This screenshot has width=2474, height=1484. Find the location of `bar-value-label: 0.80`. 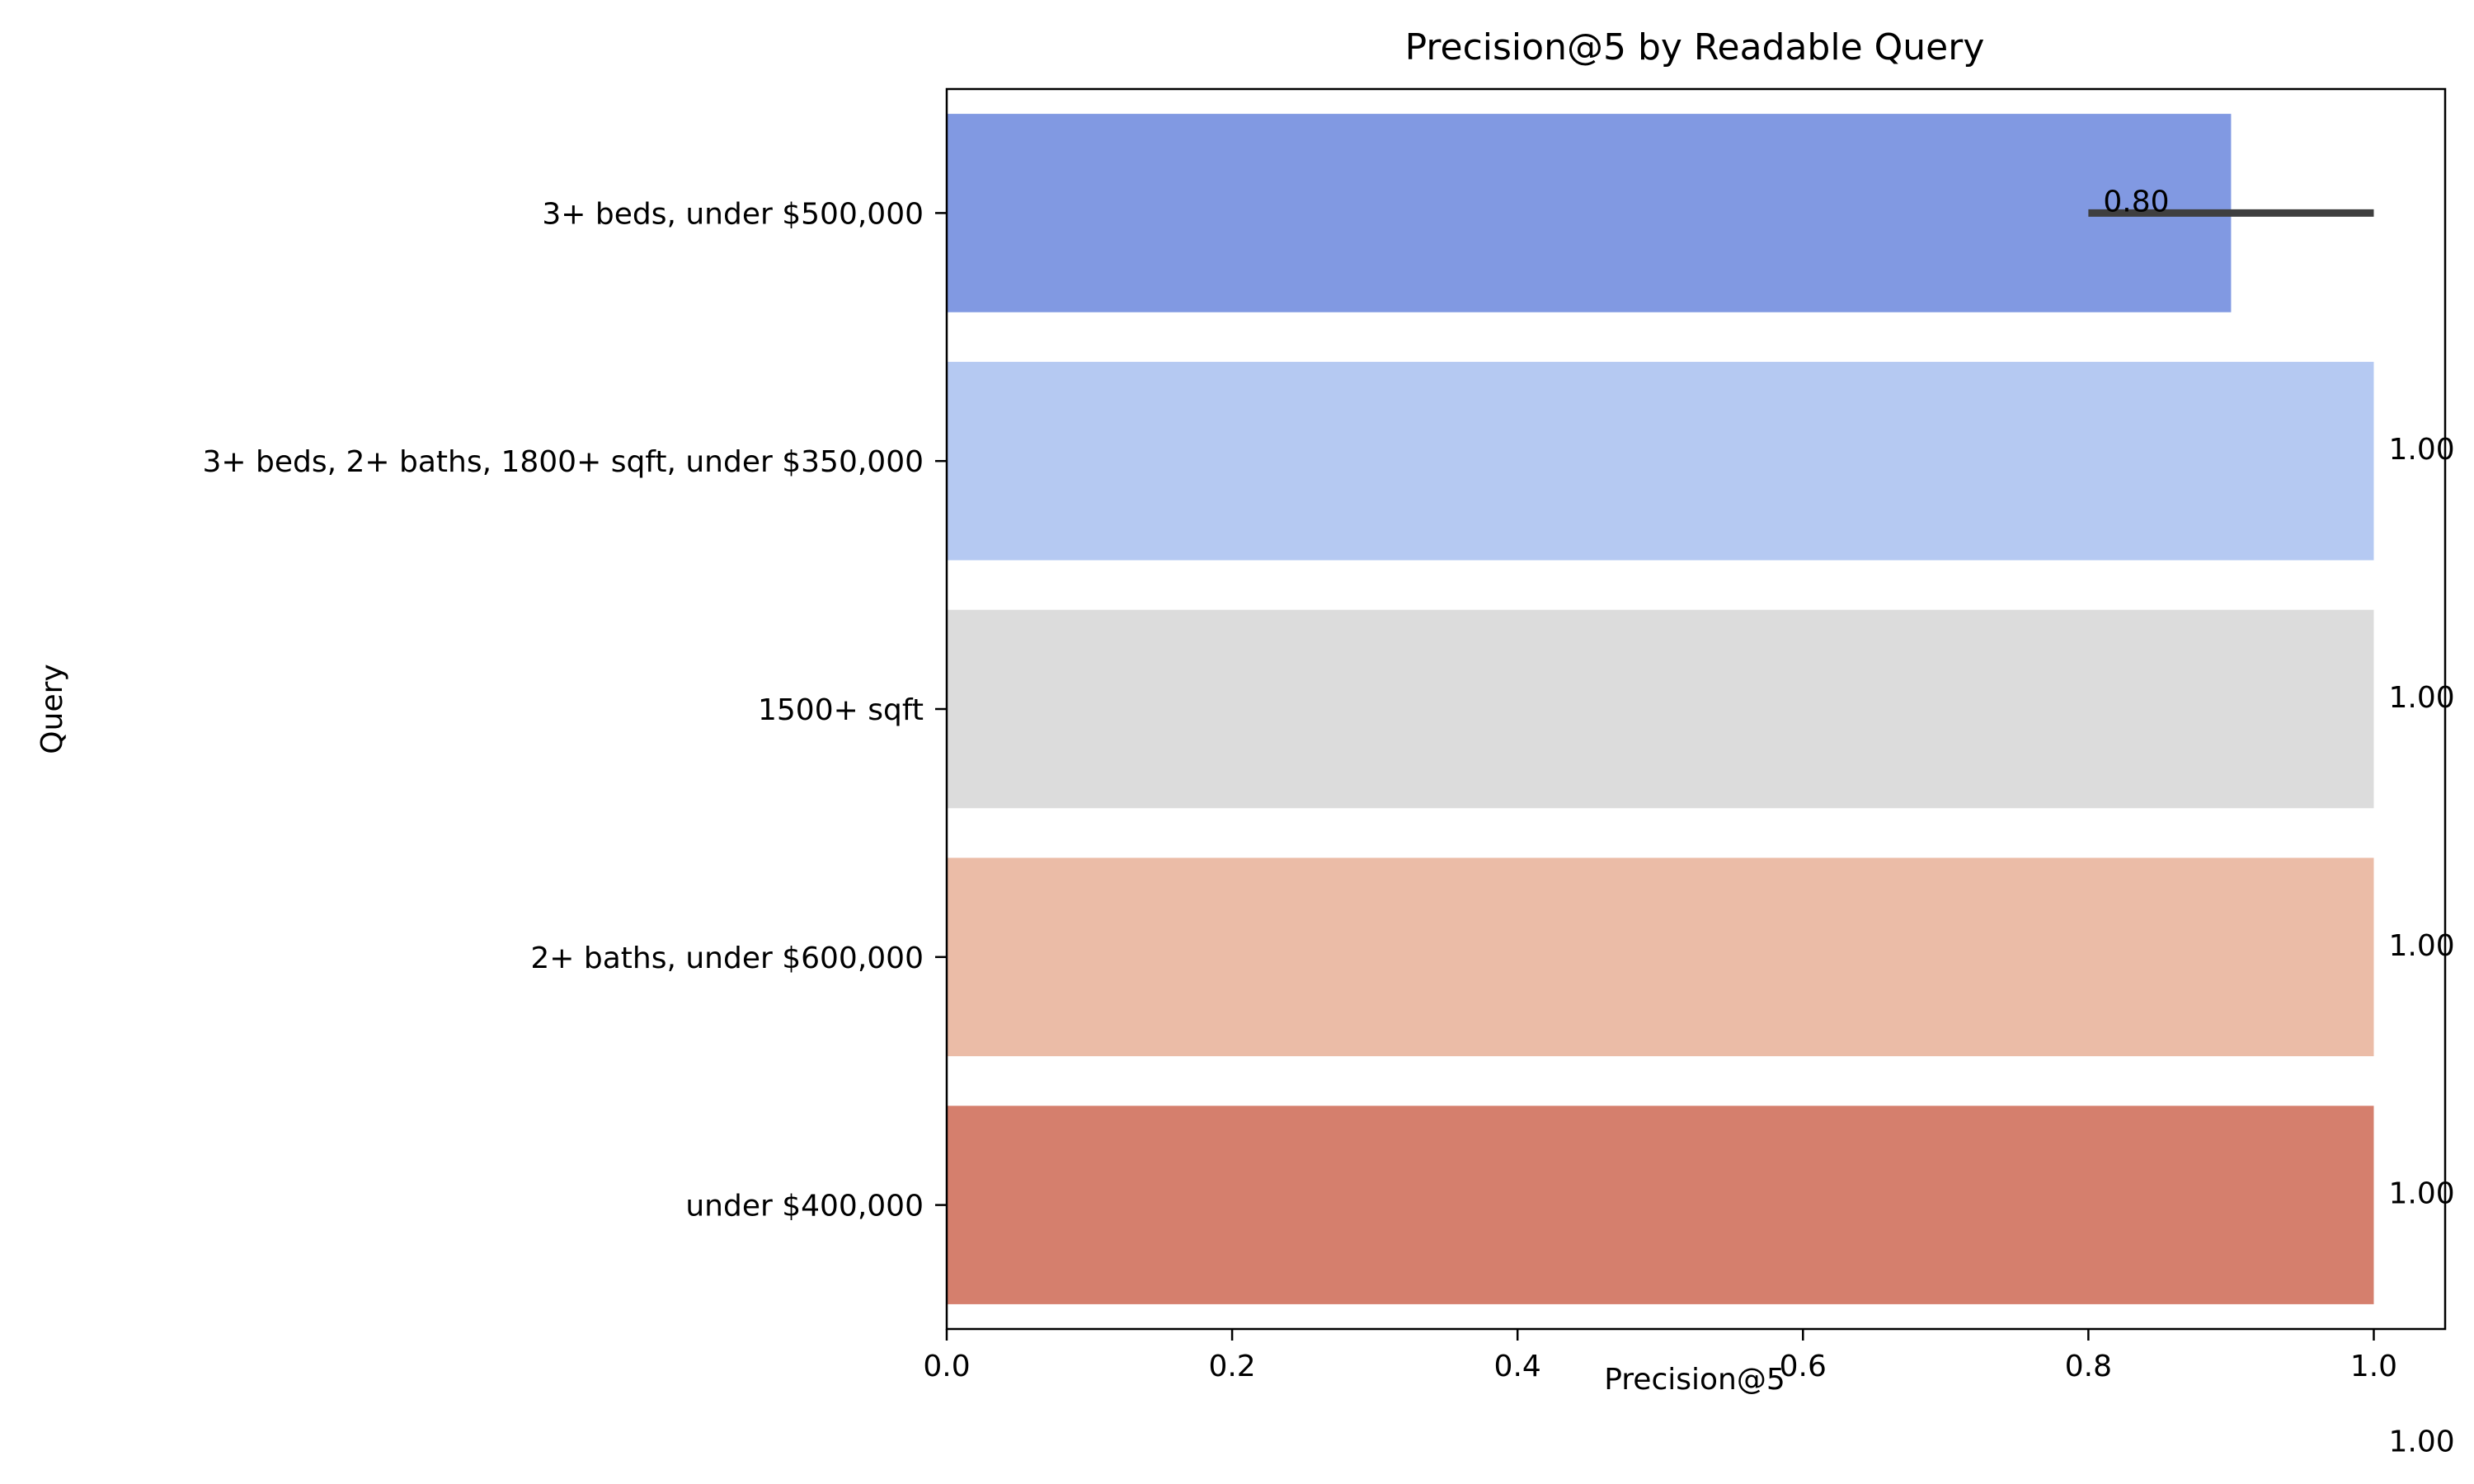

bar-value-label: 0.80 is located at coordinates (2136, 201).